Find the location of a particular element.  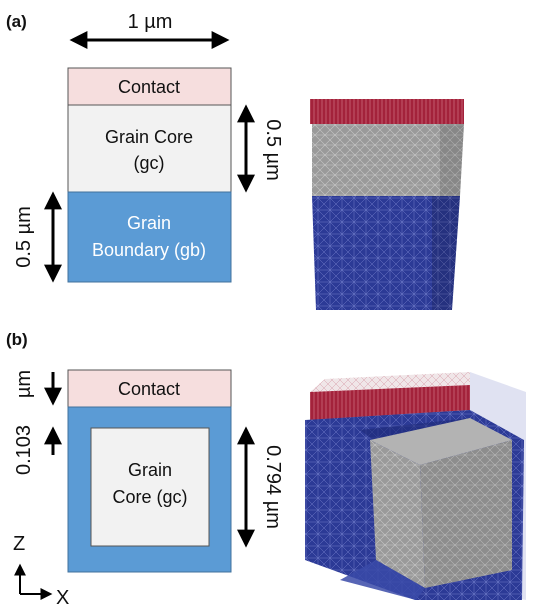

z-axis-label: Z is located at coordinates (19, 544).